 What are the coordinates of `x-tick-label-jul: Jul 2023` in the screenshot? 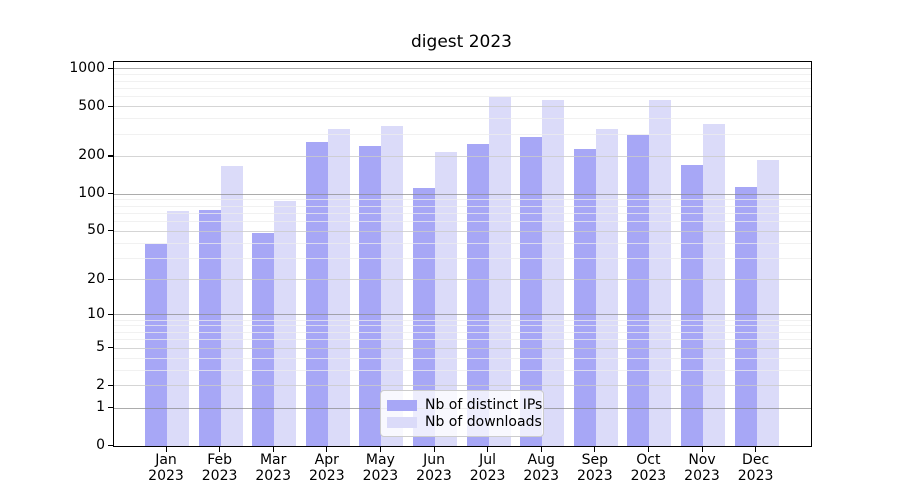 It's located at (488, 468).